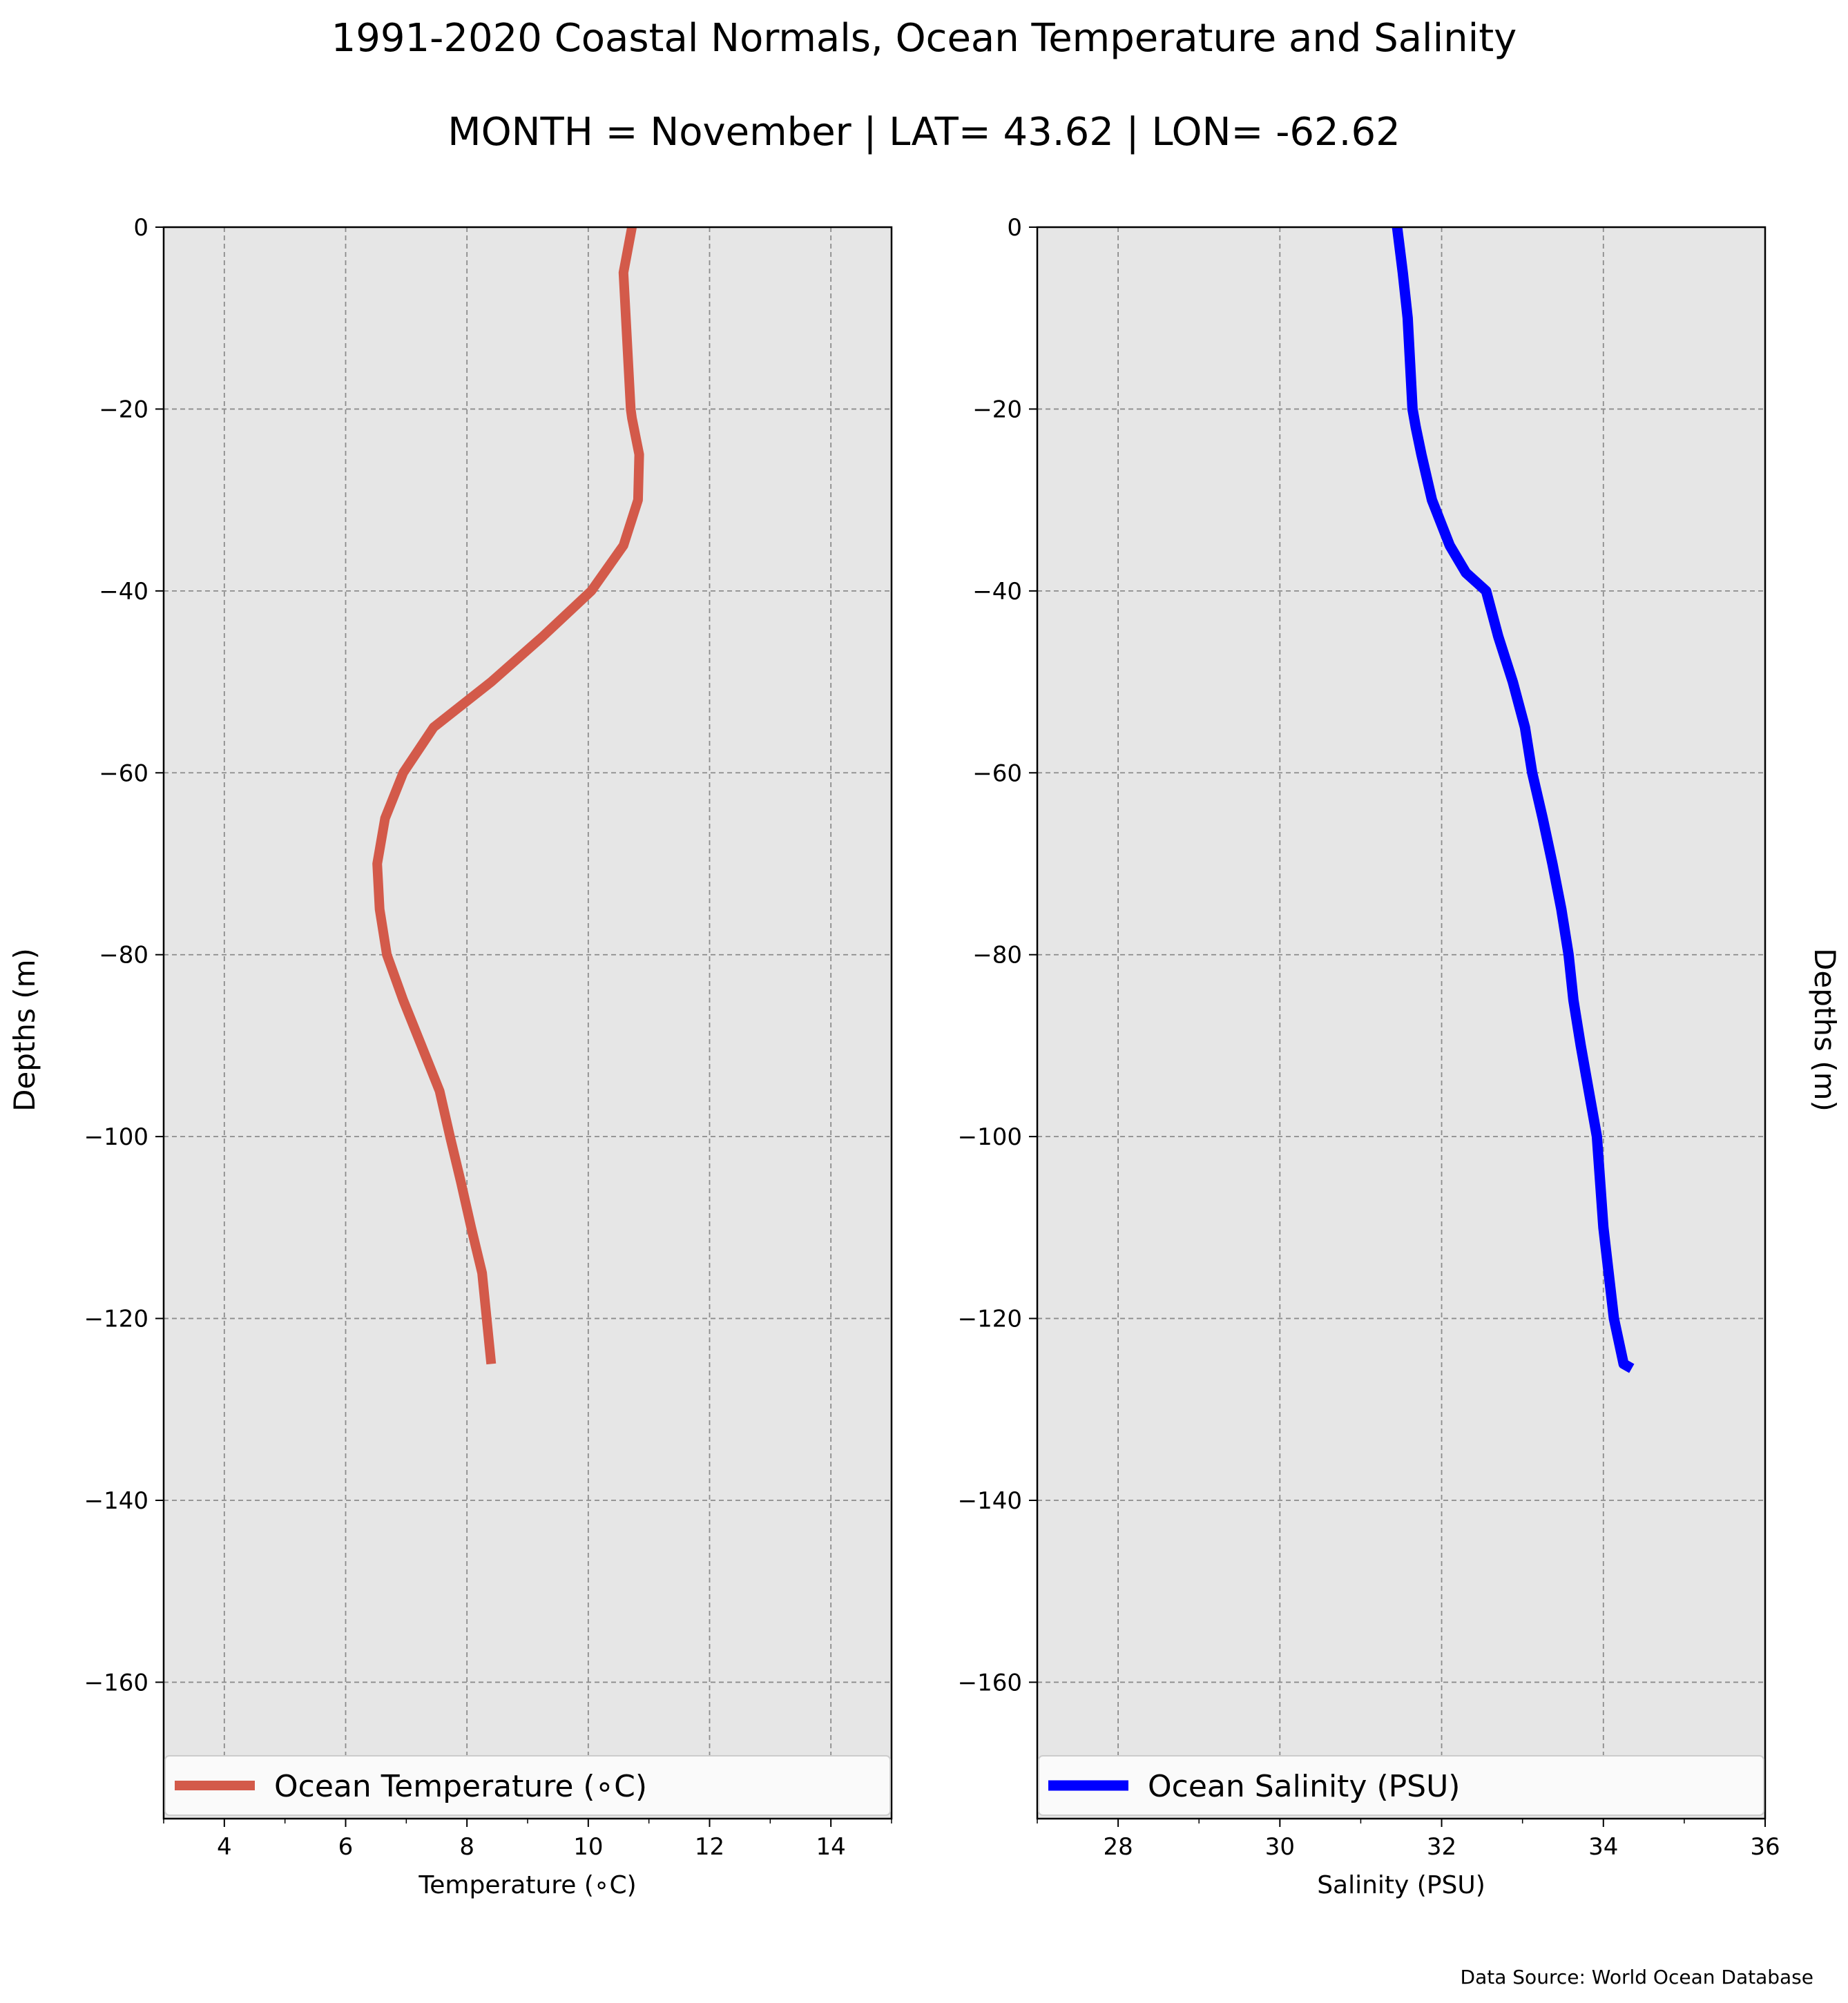 Image resolution: width=1848 pixels, height=2003 pixels. I want to click on x-tick-label: 4, so click(224, 1847).